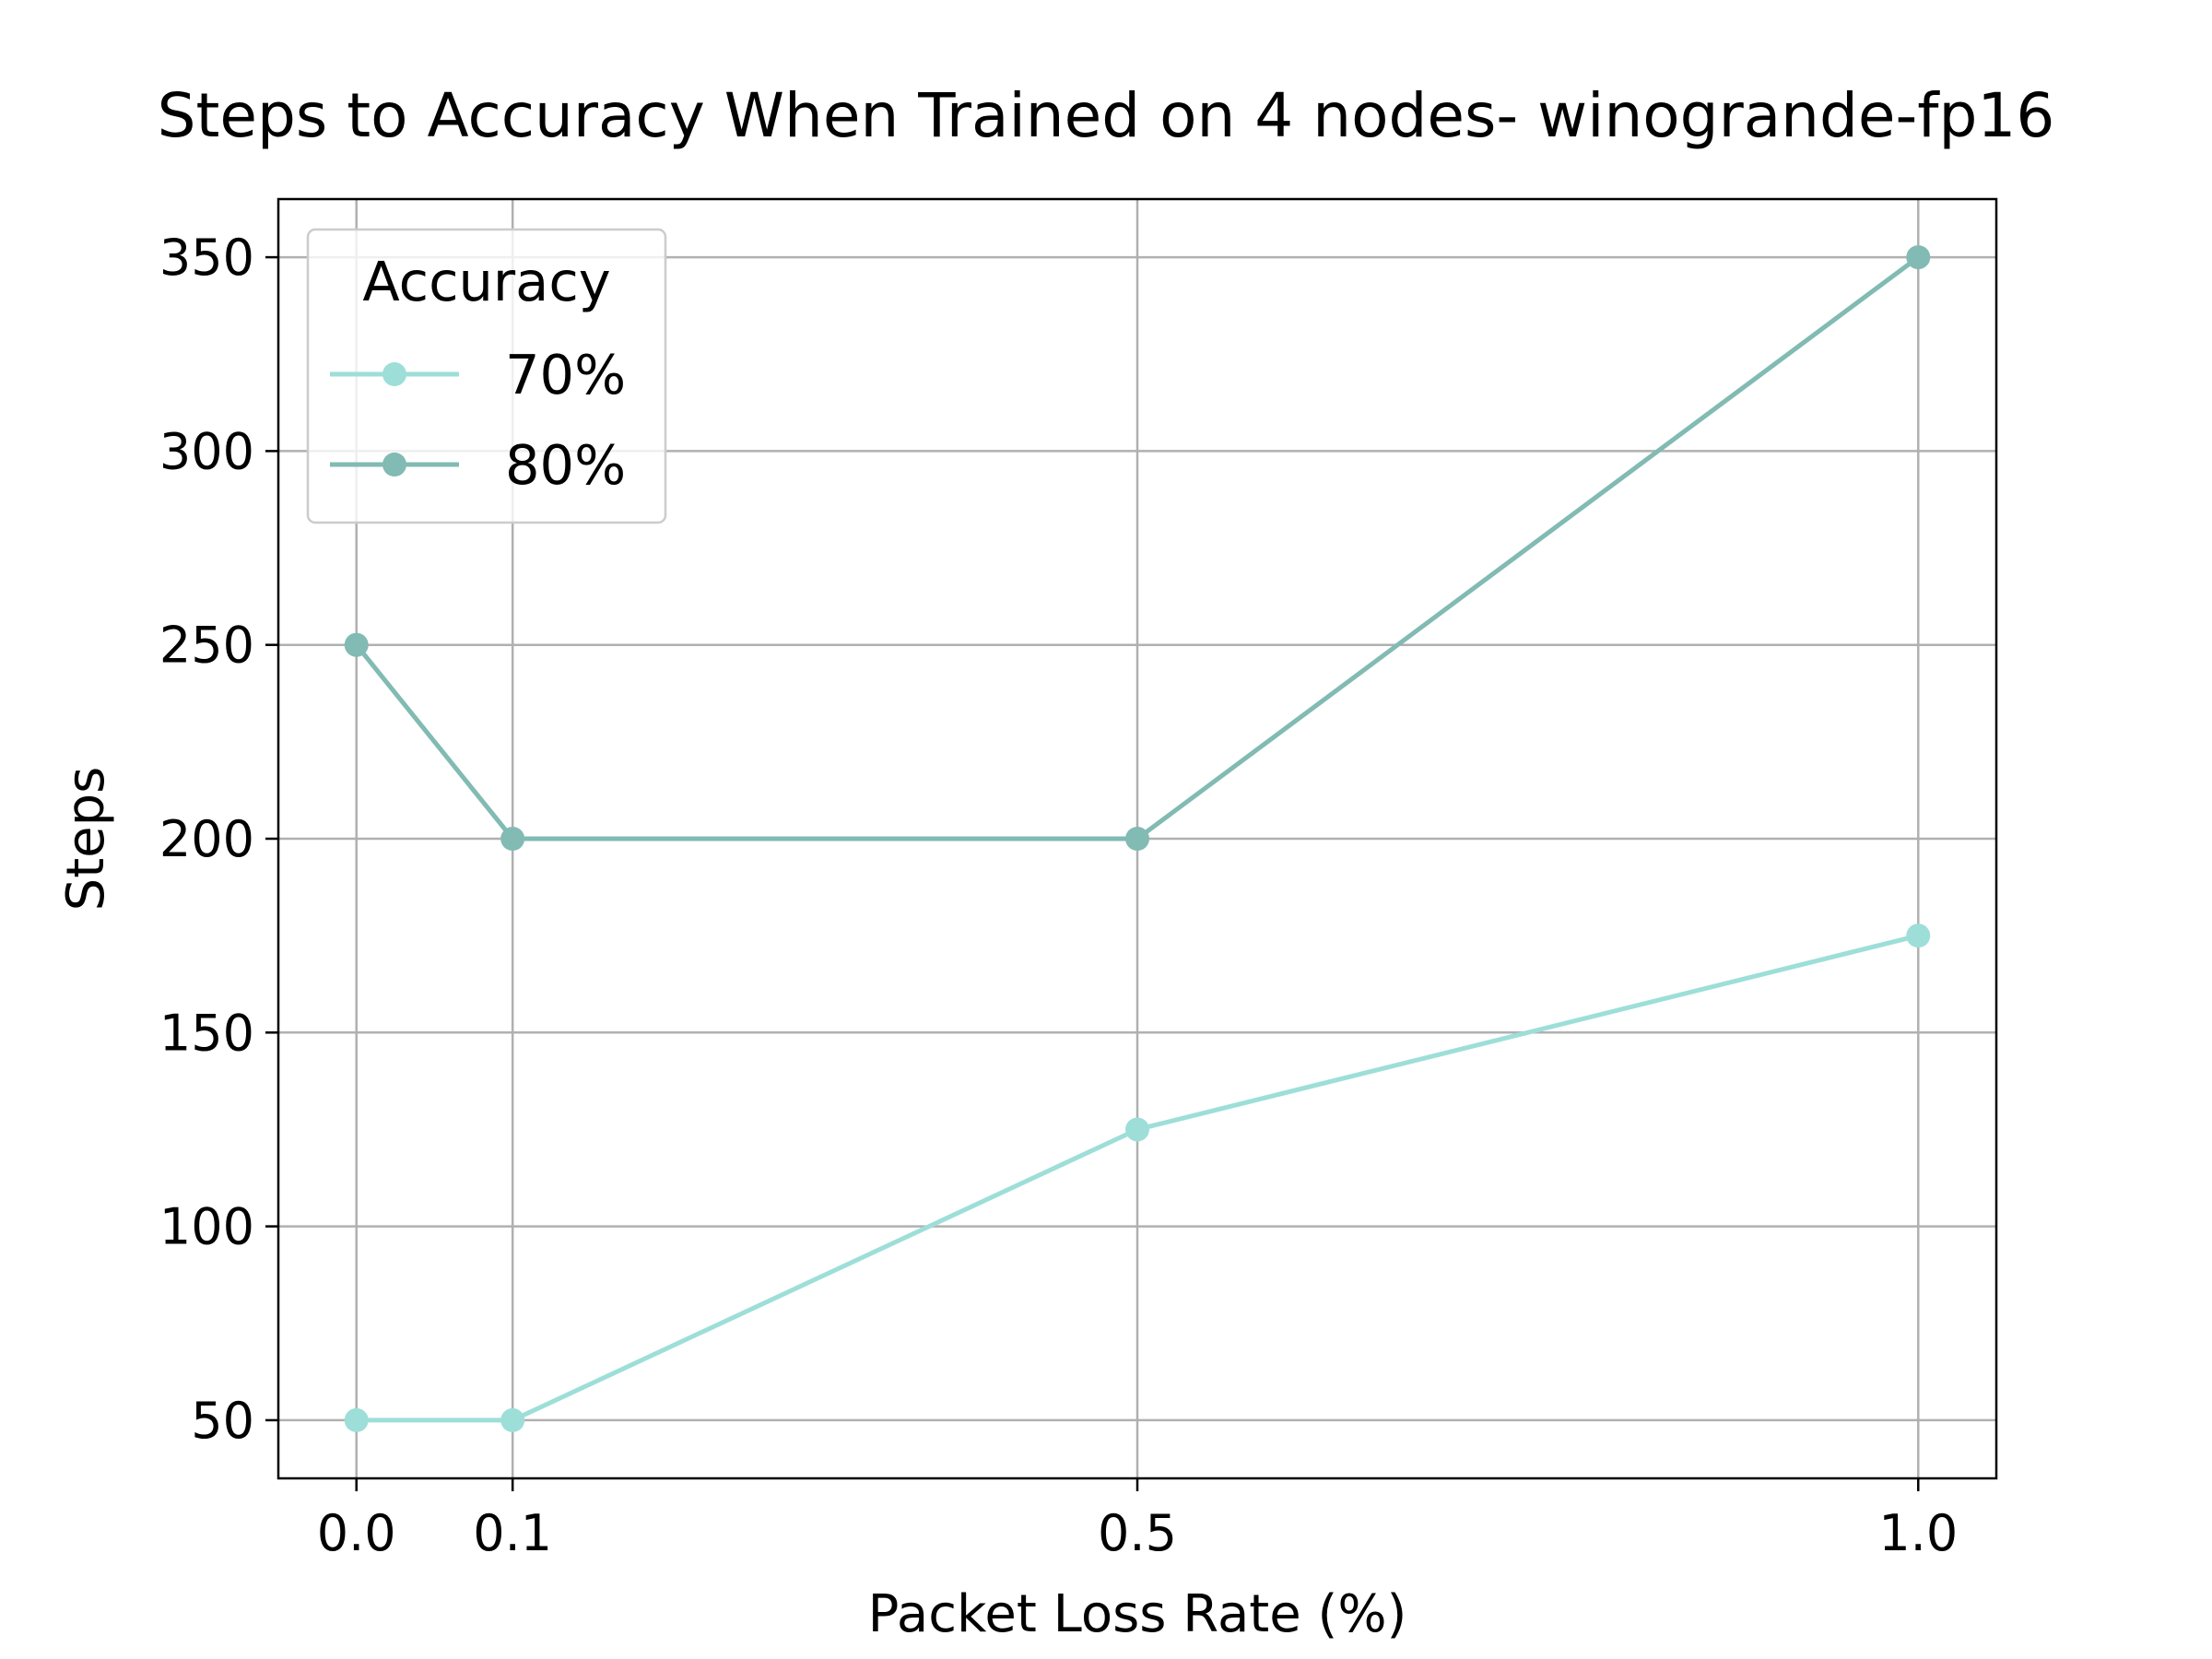  I want to click on legend-box, so click(486, 376).